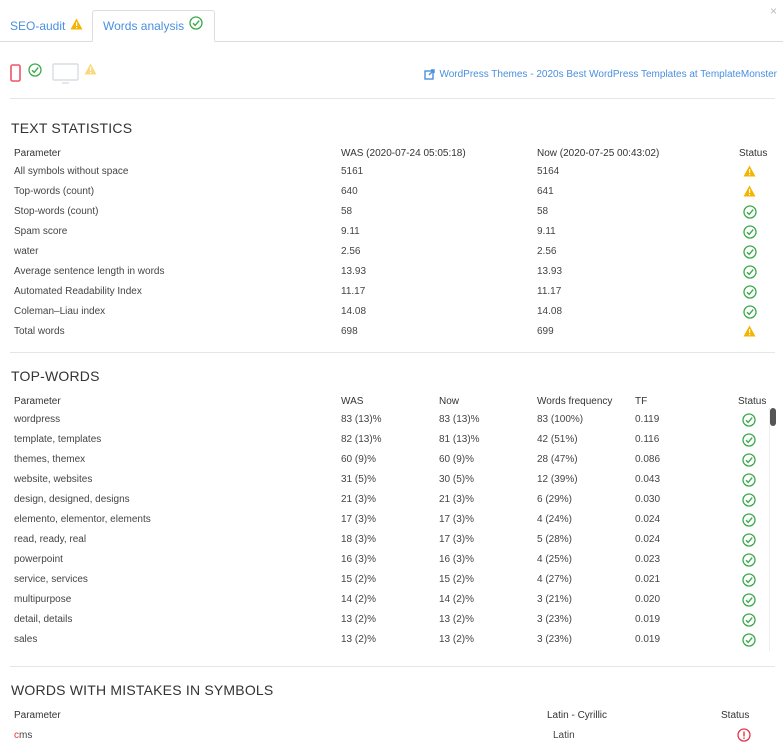 The image size is (783, 747). I want to click on mistake-char: c, so click(16, 735).